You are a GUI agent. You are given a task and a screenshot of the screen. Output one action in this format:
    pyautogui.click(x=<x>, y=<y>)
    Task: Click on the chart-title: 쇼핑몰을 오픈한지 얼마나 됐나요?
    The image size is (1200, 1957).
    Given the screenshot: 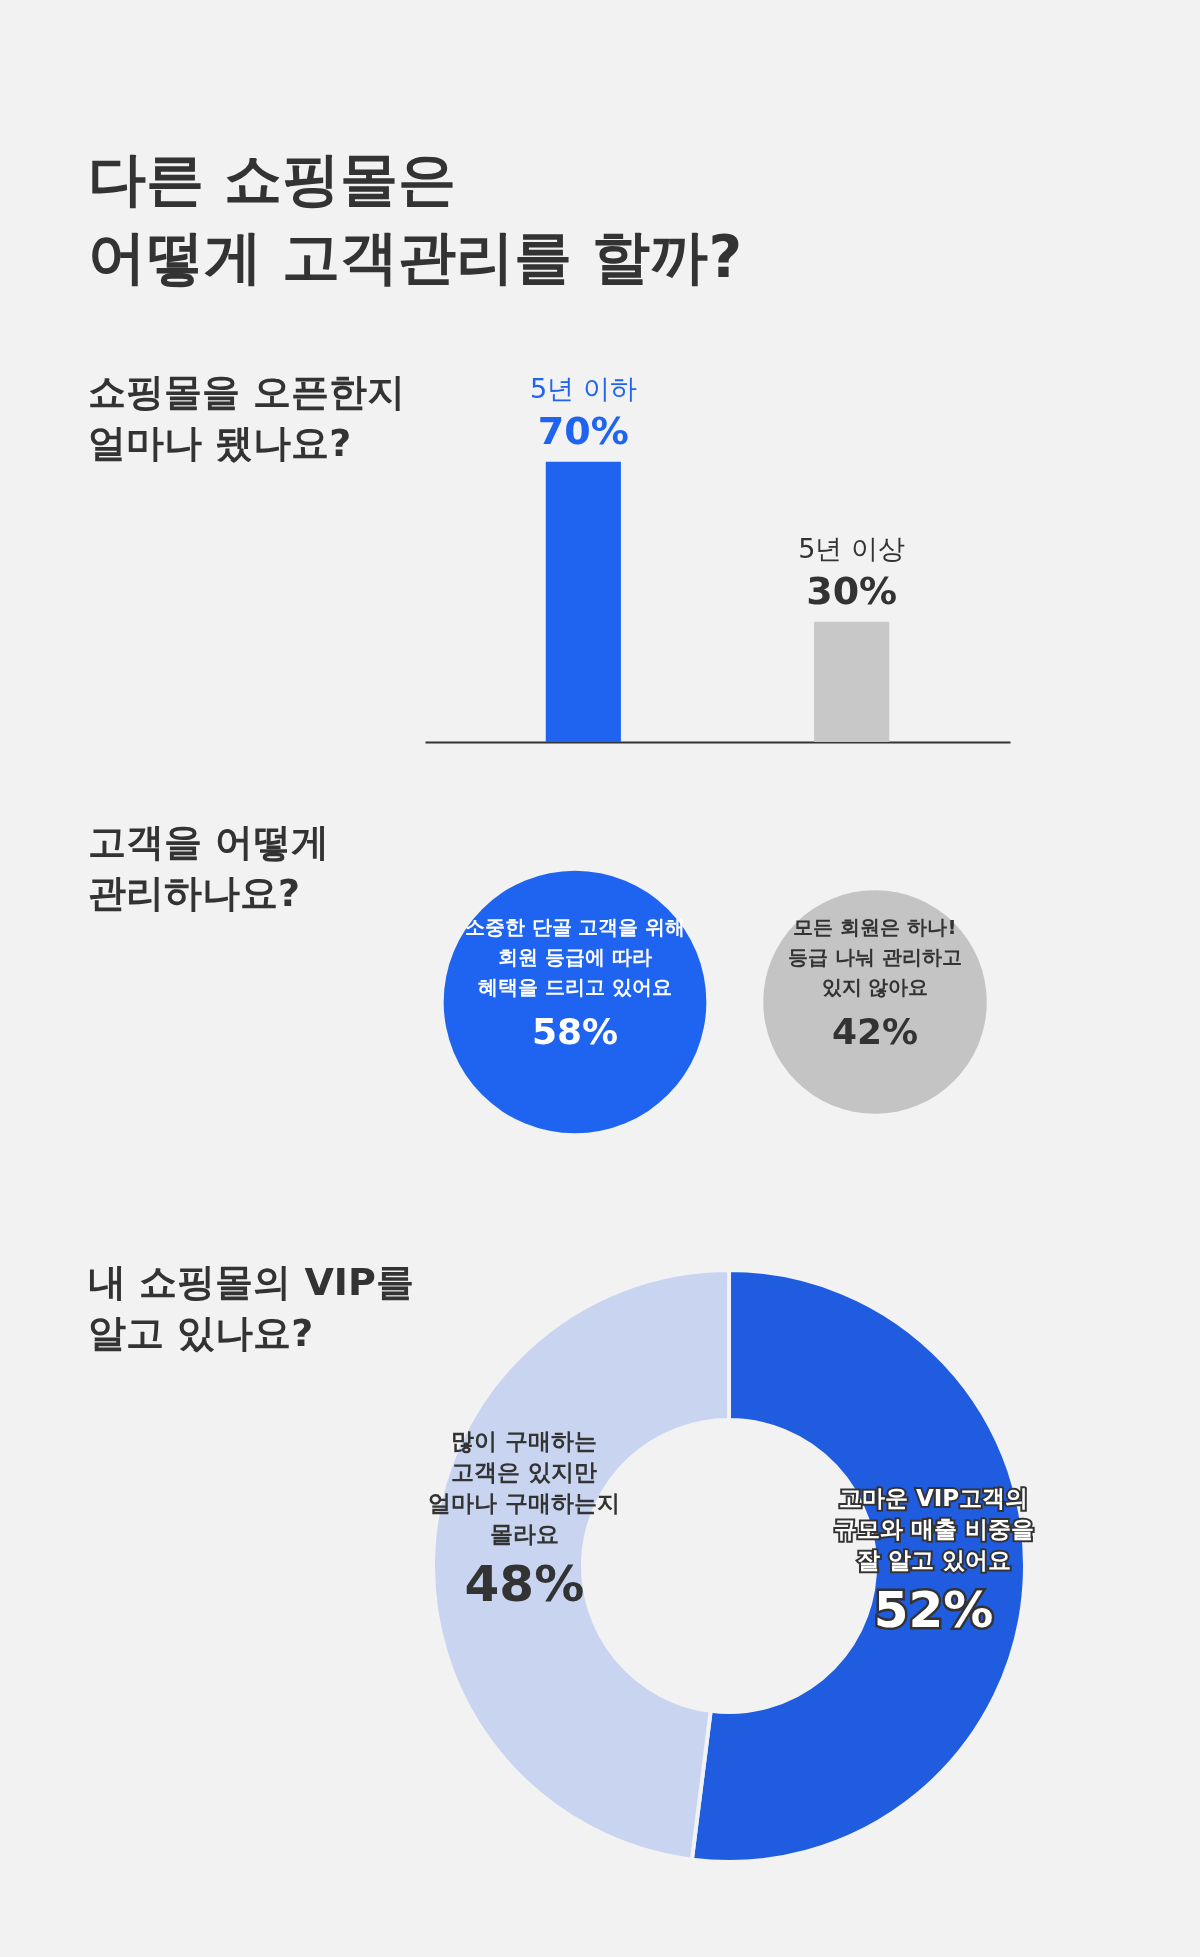 What is the action you would take?
    pyautogui.click(x=247, y=417)
    